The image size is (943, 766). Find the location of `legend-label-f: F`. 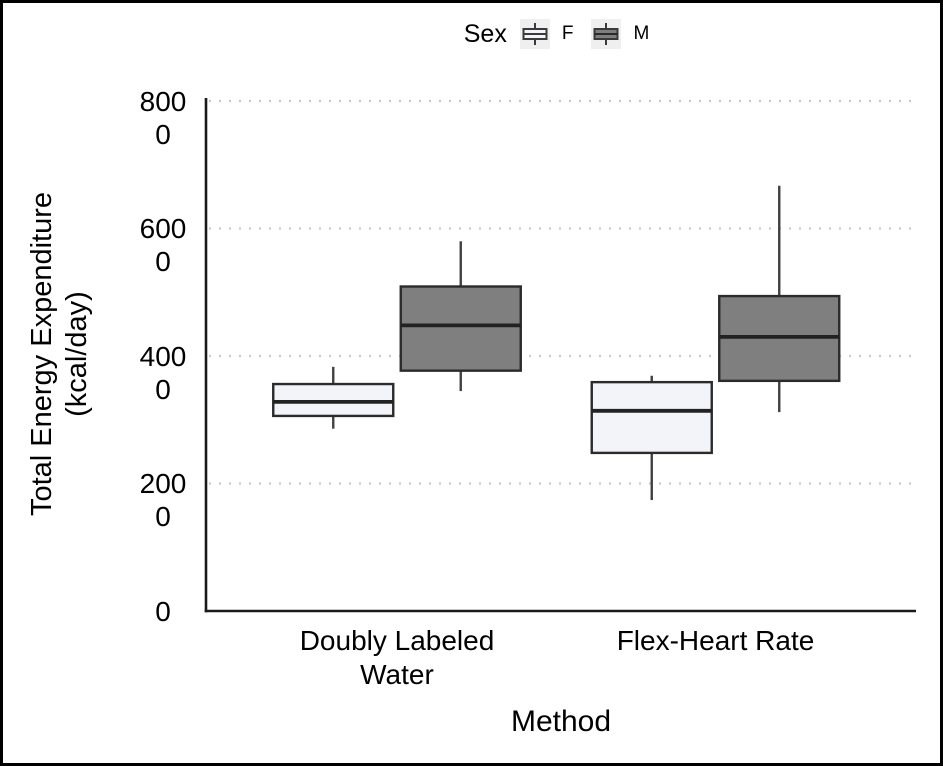

legend-label-f: F is located at coordinates (567, 33).